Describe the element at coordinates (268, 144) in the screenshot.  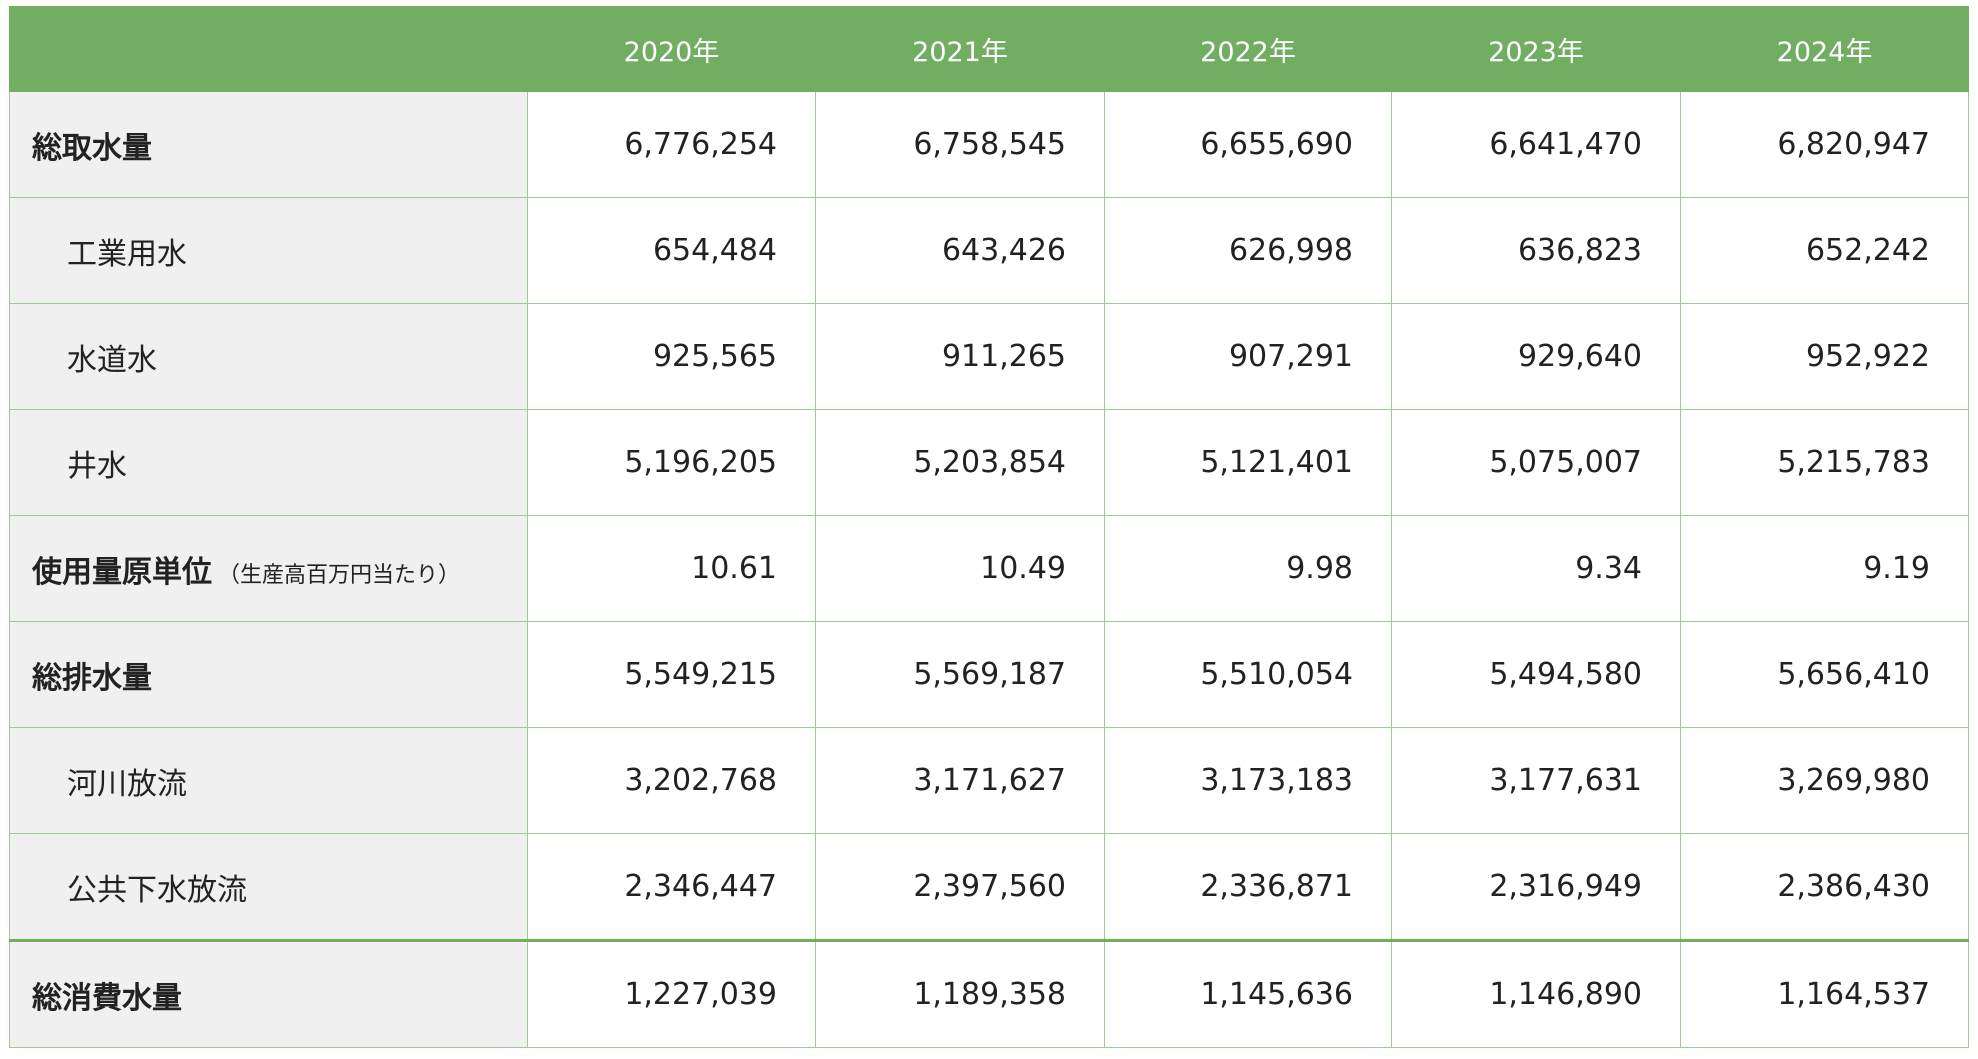
I see `row-label: 総取水量` at that location.